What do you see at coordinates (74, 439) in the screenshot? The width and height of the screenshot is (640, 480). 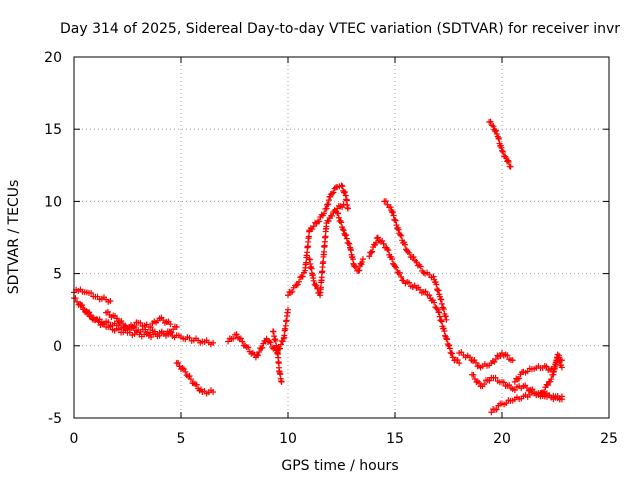 I see `x-tick-label: 0` at bounding box center [74, 439].